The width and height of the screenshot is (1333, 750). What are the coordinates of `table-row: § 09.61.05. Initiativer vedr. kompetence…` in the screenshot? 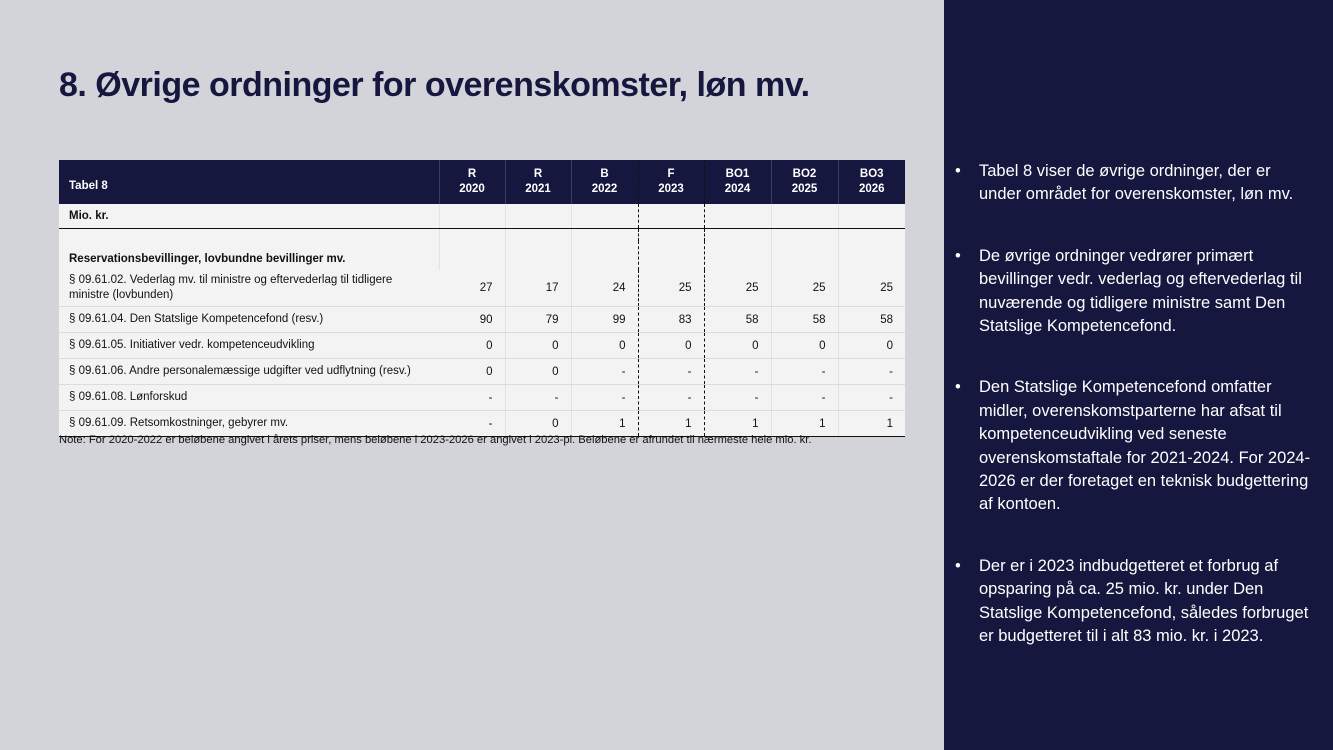 It's located at (482, 345).